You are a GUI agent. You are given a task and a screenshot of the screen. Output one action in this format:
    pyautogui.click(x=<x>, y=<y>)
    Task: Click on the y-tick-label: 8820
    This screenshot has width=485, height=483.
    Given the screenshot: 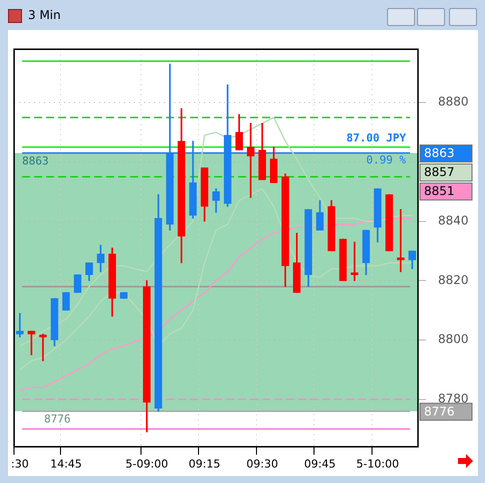 What is the action you would take?
    pyautogui.click(x=453, y=279)
    